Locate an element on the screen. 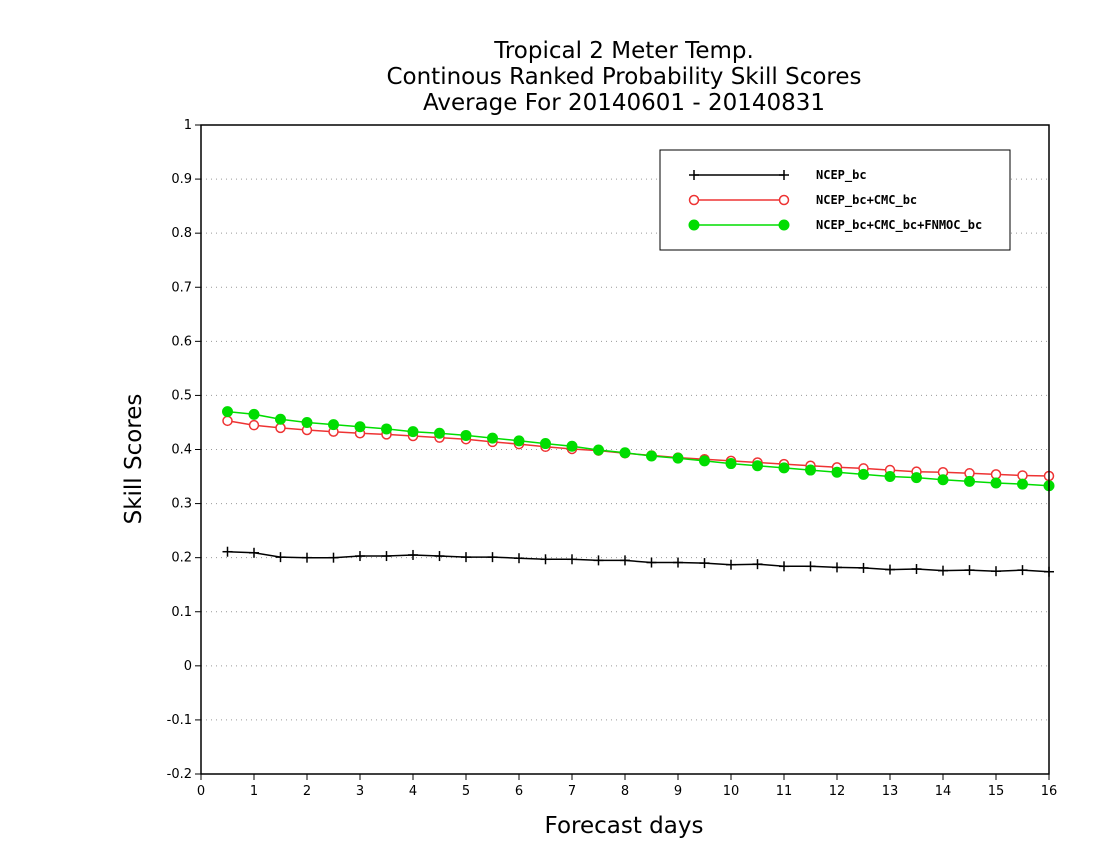 The image size is (1100, 850). legend-entry: NCEP_bc is located at coordinates (778, 175).